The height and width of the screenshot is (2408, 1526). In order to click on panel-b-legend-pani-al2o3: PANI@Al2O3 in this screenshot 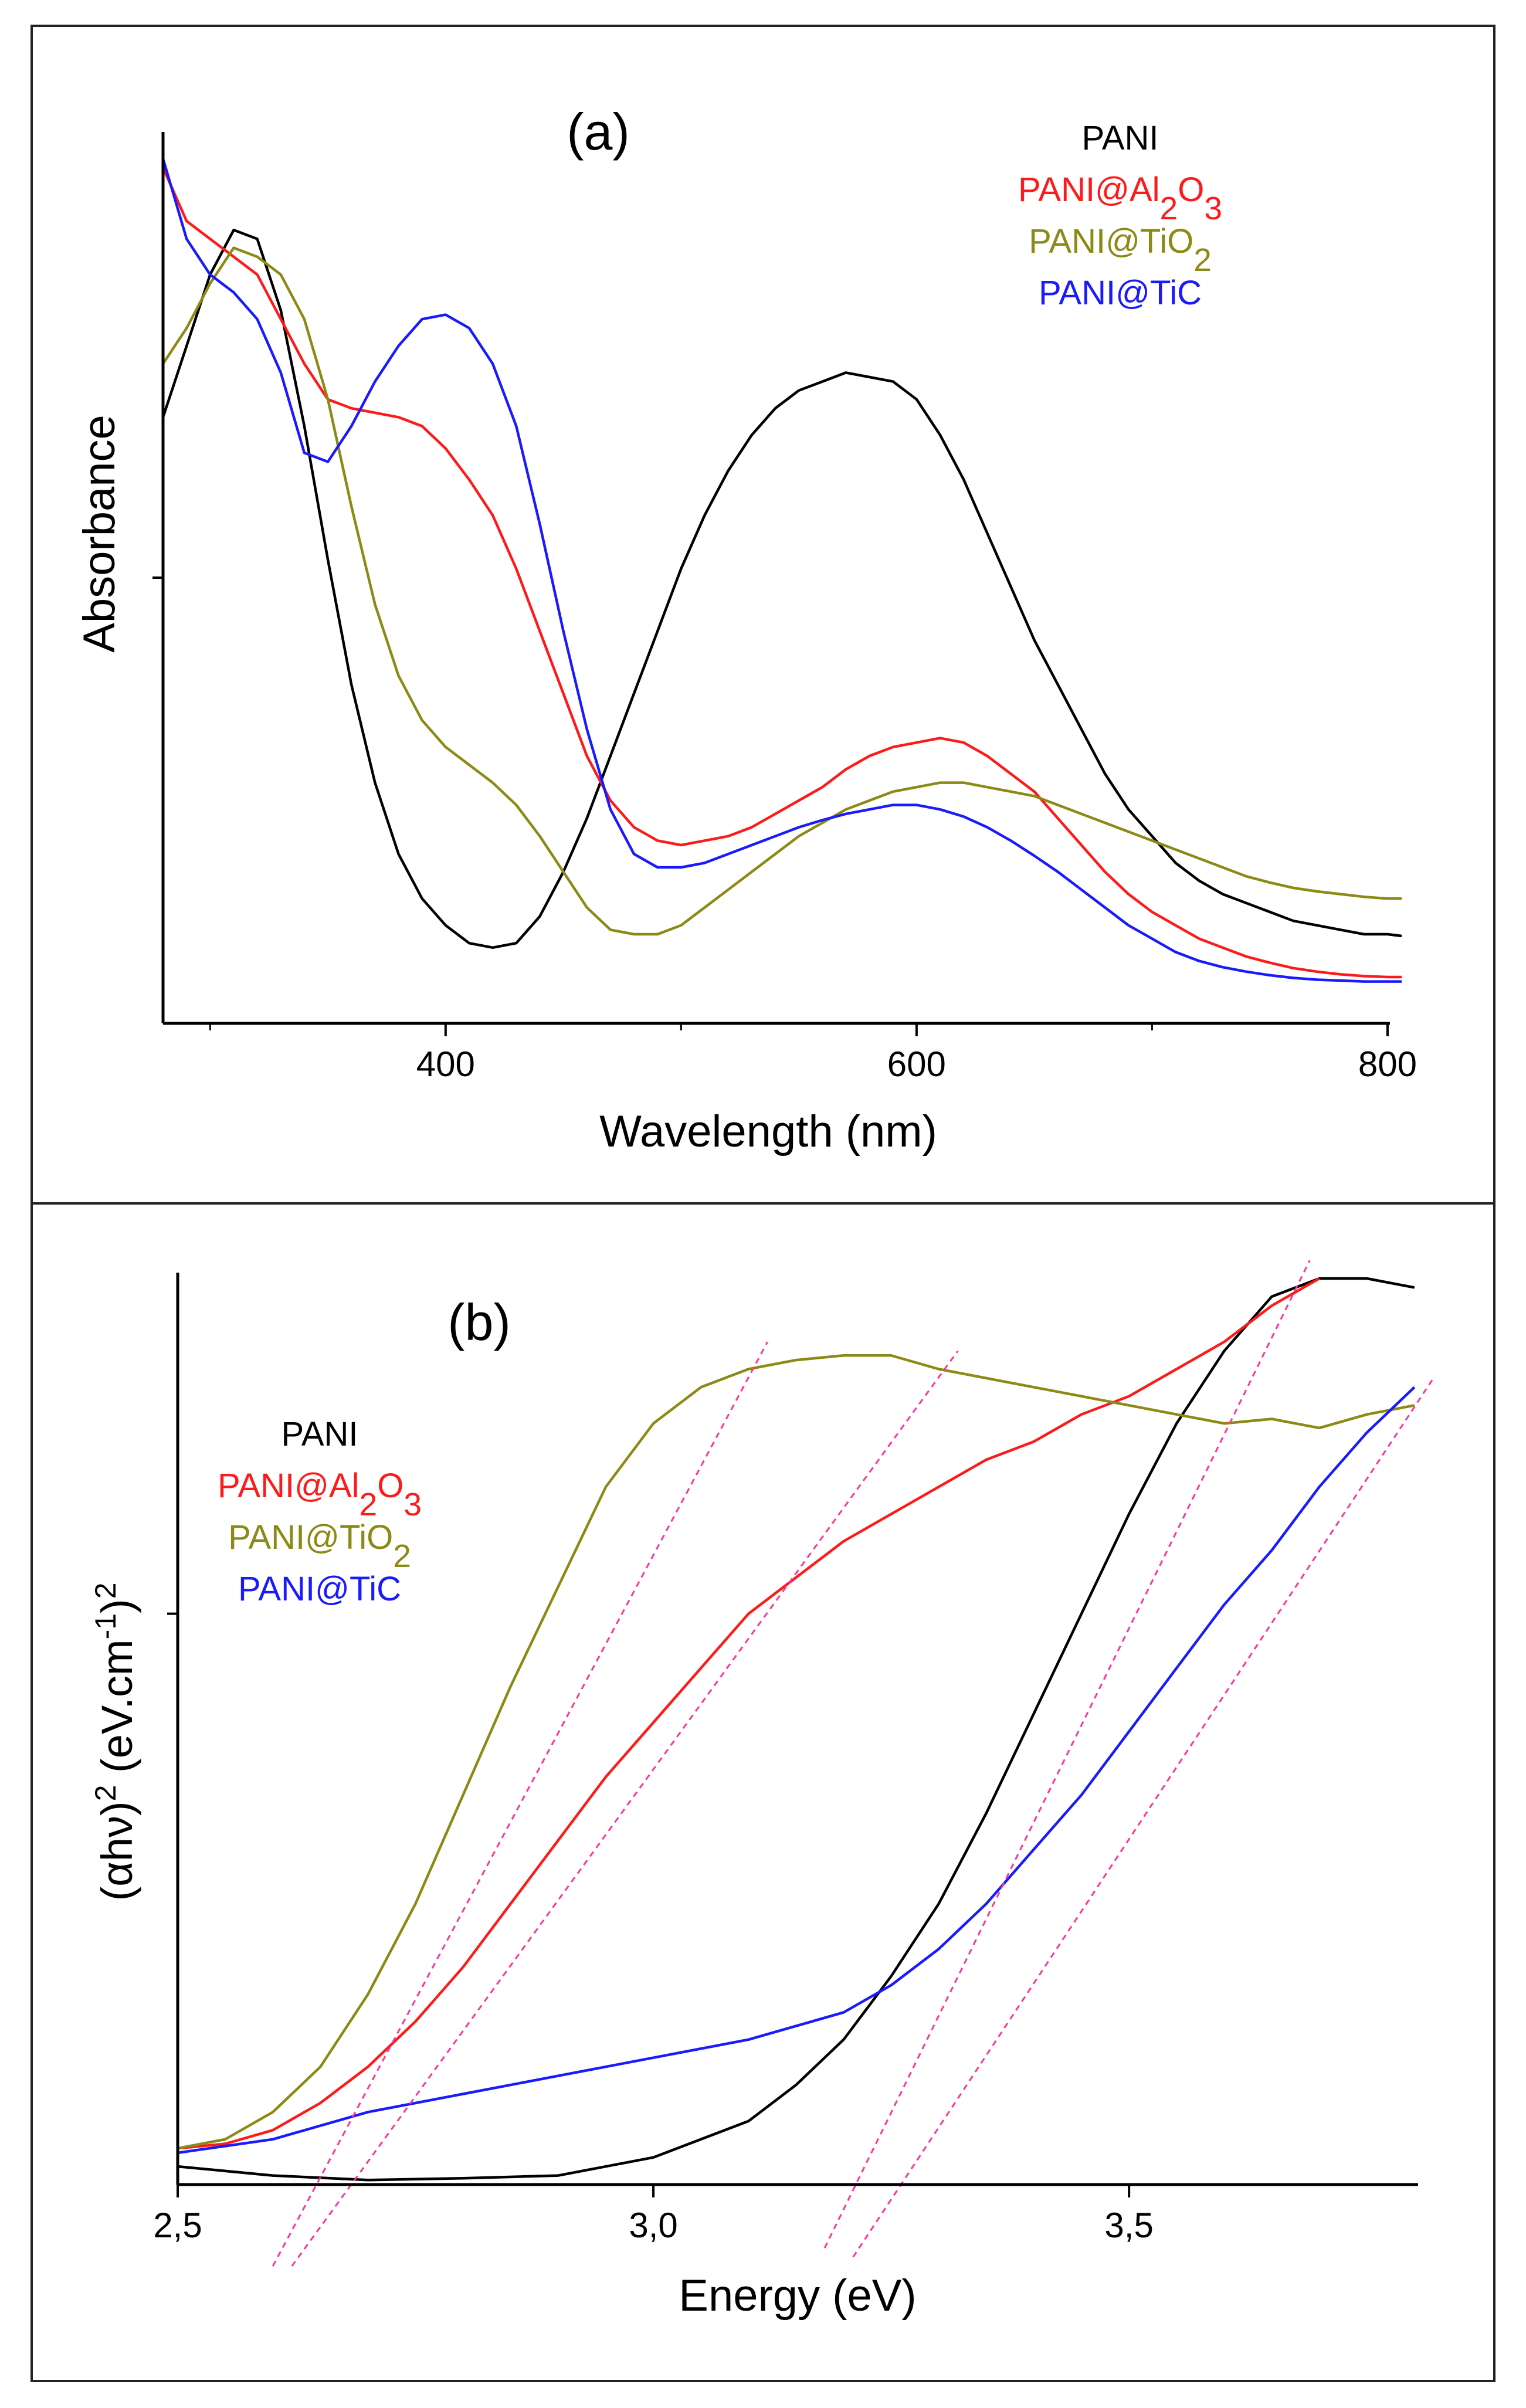, I will do `click(320, 1494)`.